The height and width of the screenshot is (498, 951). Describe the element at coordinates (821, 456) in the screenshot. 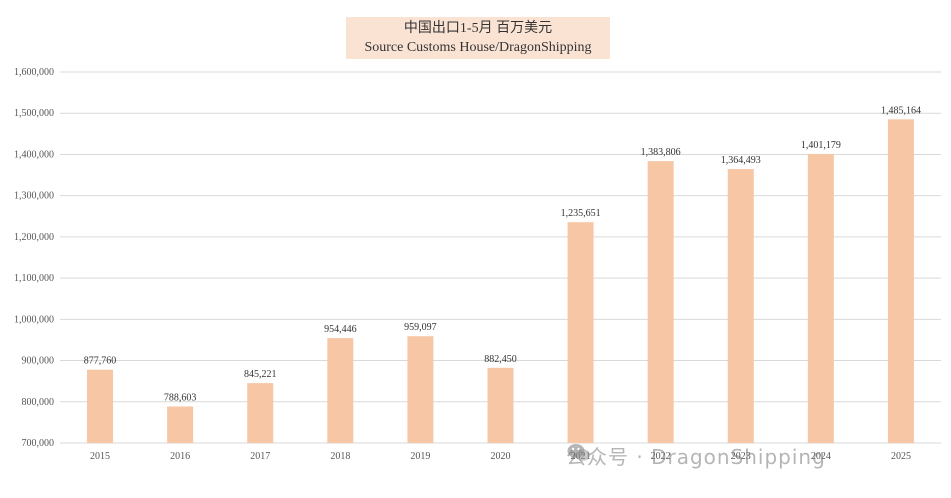

I see `x-tick-label: 2024` at that location.